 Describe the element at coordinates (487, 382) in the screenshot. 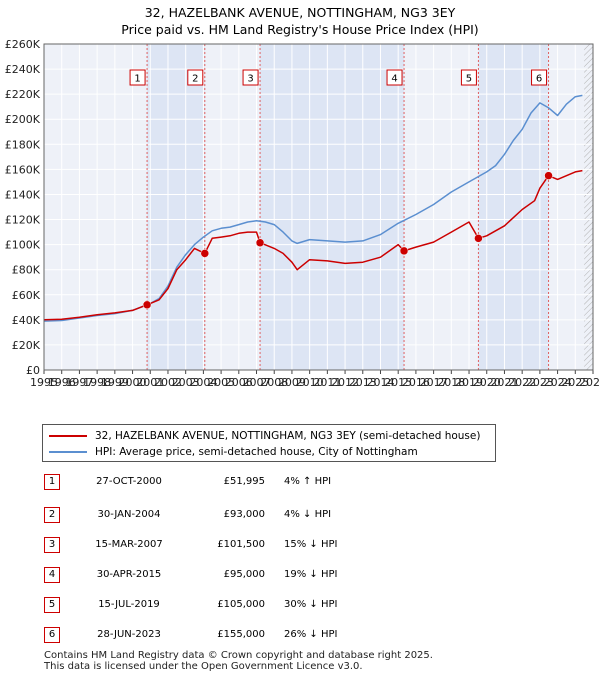

I see `x-tick-label: 2020` at that location.